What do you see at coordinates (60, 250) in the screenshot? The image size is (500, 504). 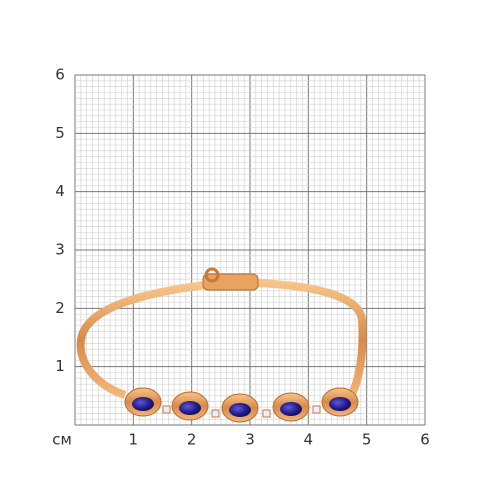 I see `y-label: 3` at bounding box center [60, 250].